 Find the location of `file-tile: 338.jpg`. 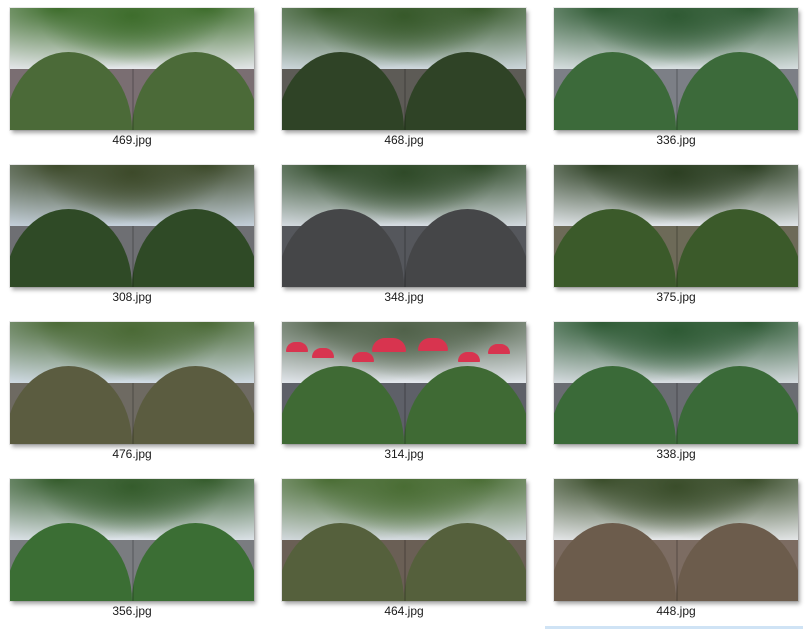

file-tile: 338.jpg is located at coordinates (676, 392).